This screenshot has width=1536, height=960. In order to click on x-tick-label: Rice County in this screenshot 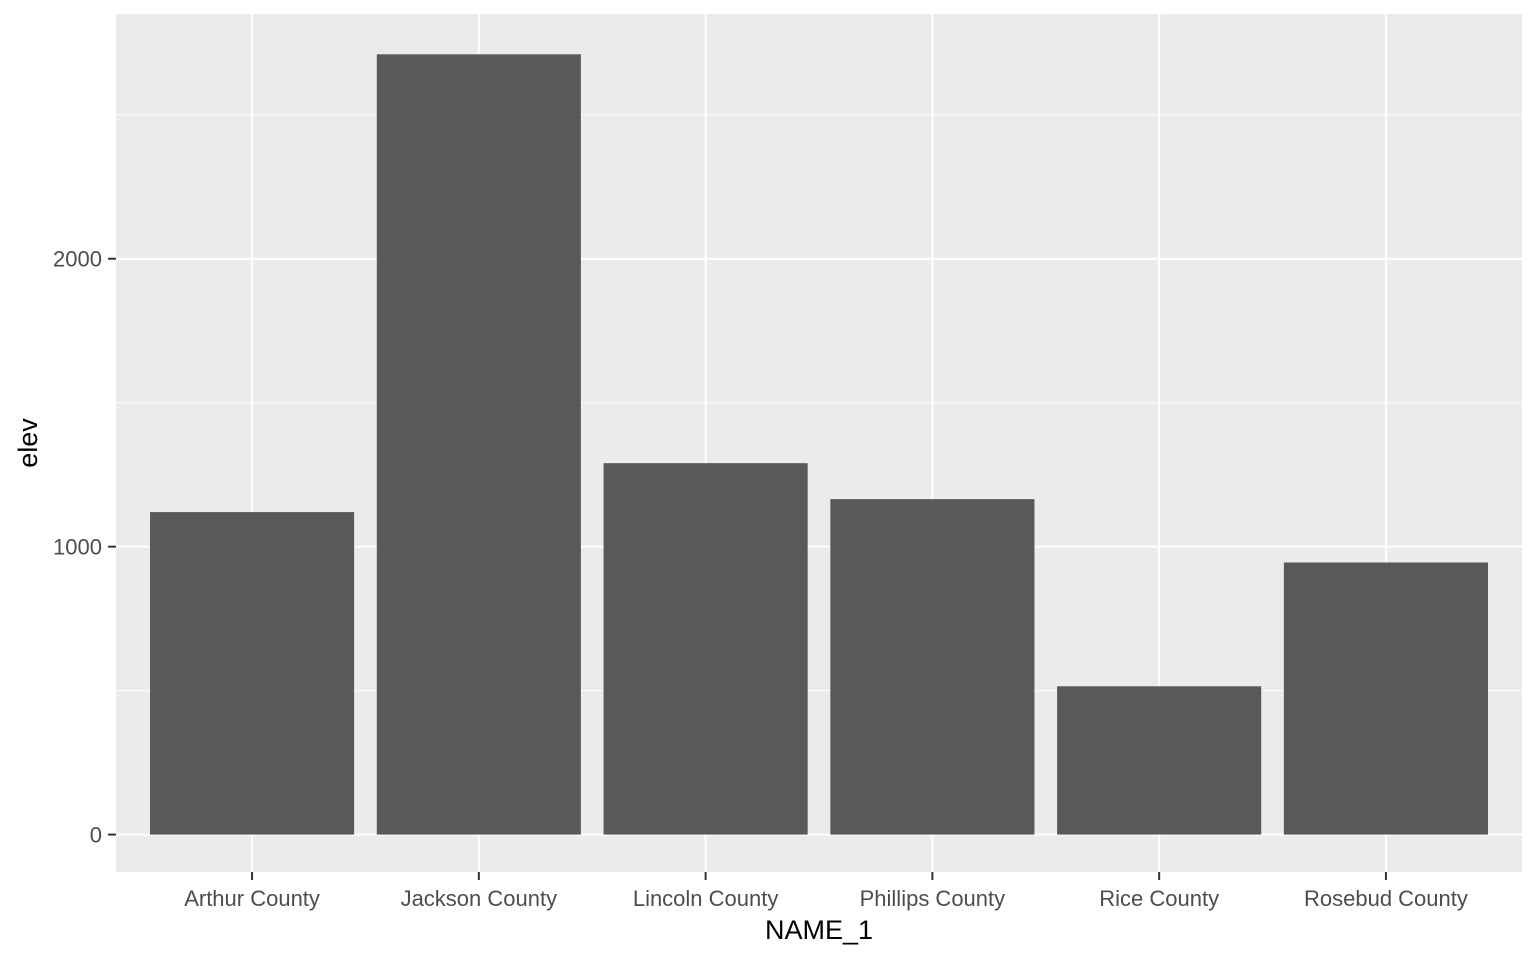, I will do `click(1159, 898)`.